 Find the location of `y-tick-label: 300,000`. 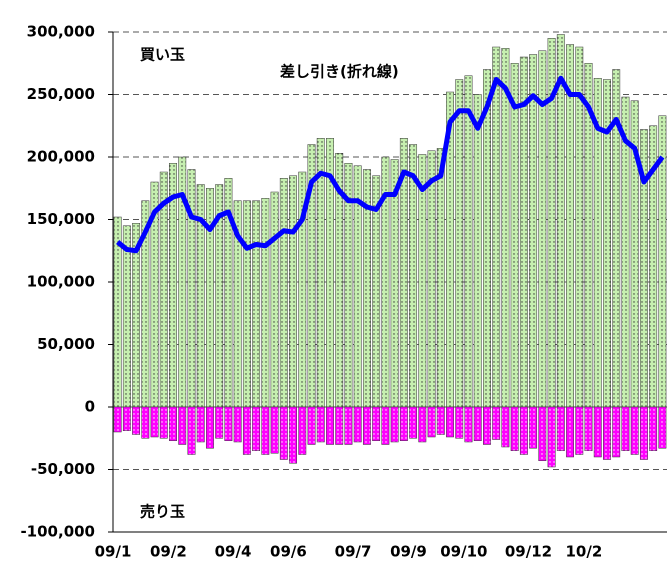

y-tick-label: 300,000 is located at coordinates (61, 32).